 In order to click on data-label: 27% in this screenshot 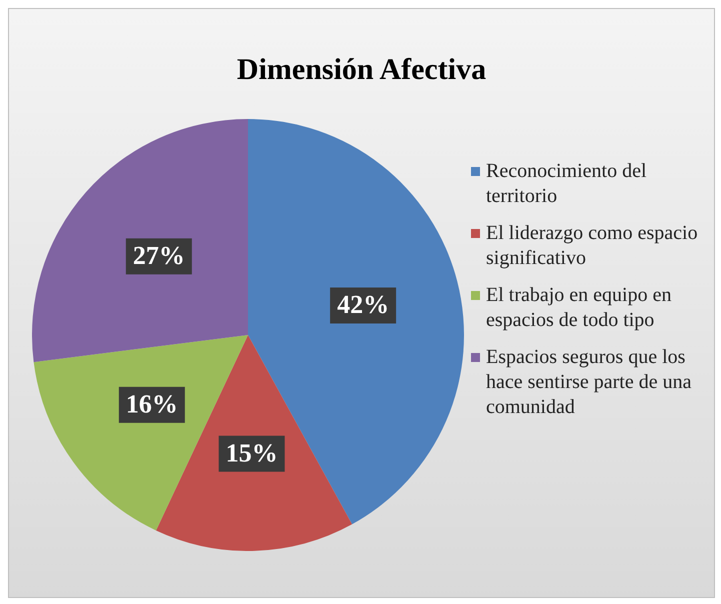, I will do `click(158, 255)`.